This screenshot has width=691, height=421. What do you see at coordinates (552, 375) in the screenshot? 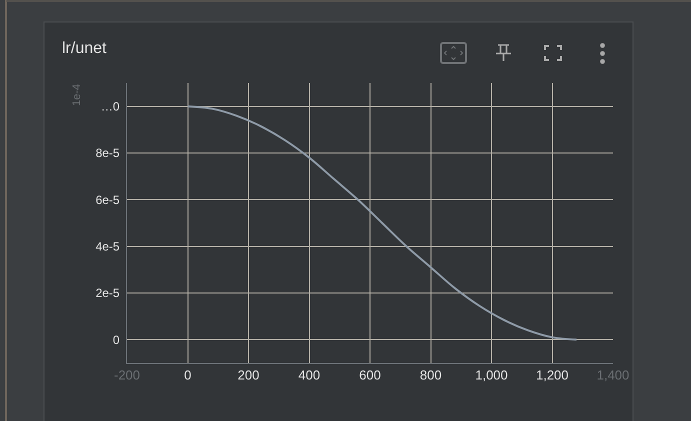
I see `x-tick-label: 1,200` at bounding box center [552, 375].